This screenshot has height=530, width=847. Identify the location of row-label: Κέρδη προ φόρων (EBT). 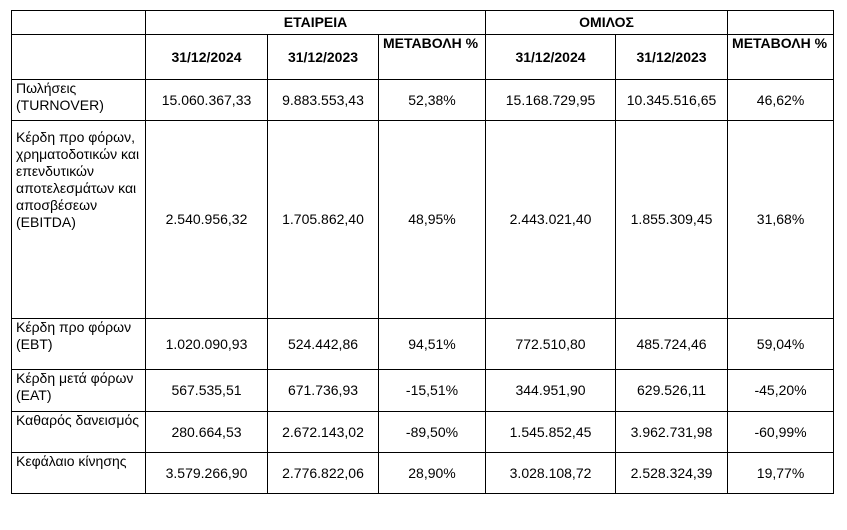
(78, 344).